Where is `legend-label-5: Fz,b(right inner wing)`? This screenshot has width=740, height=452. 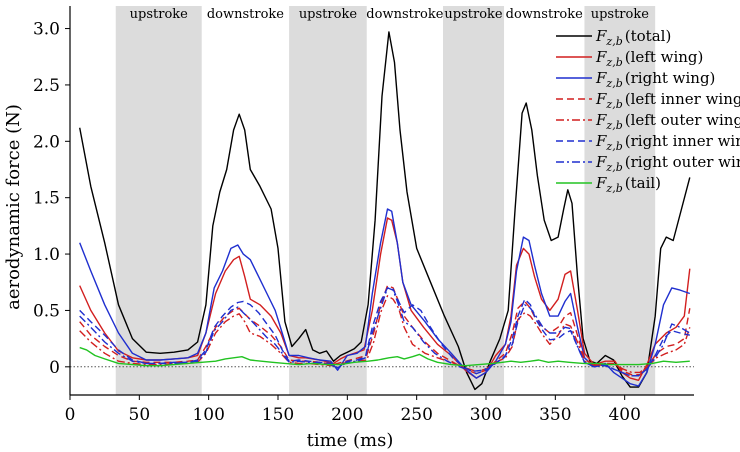
legend-label-5: Fz,b(right inner wing) is located at coordinates (667, 142).